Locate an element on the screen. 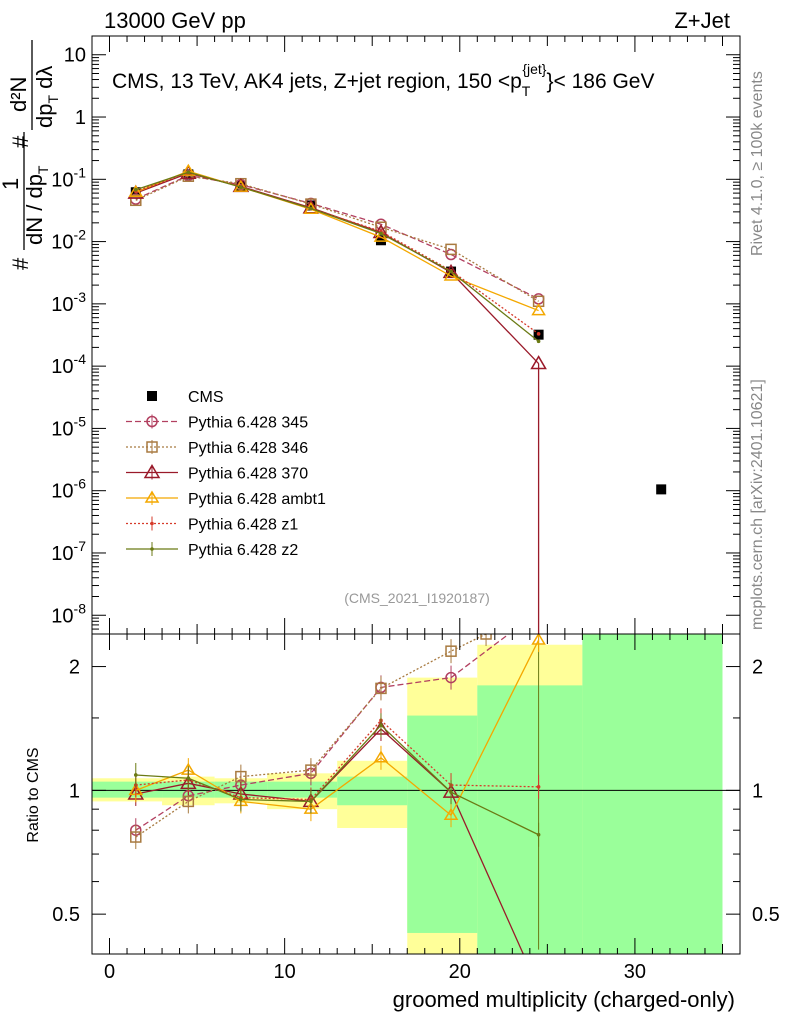 The height and width of the screenshot is (1024, 786). main-ytick-label-0: 10⁻⁸ is located at coordinates (68, 613).